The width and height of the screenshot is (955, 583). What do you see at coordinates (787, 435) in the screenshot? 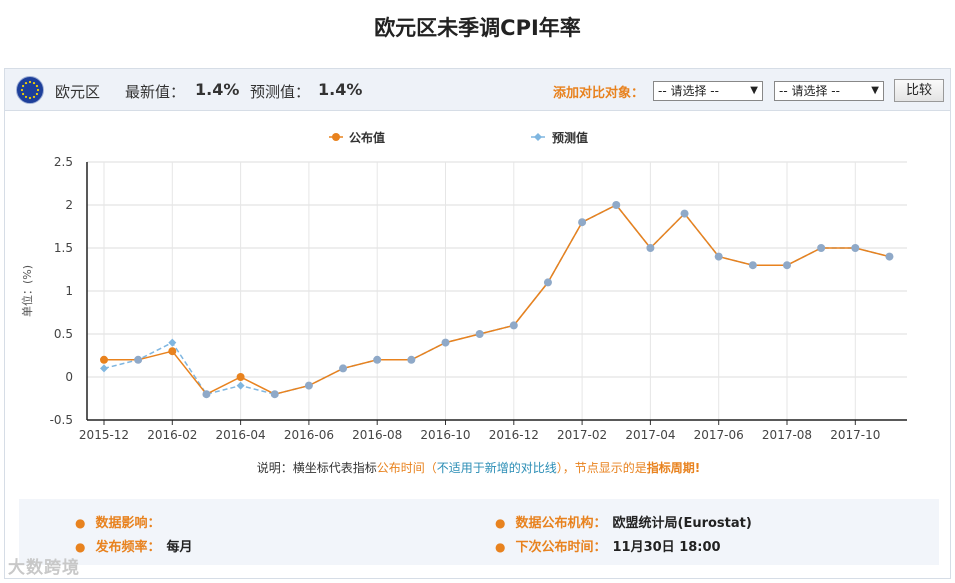
I see `x-tick-label: 2017-08` at bounding box center [787, 435].